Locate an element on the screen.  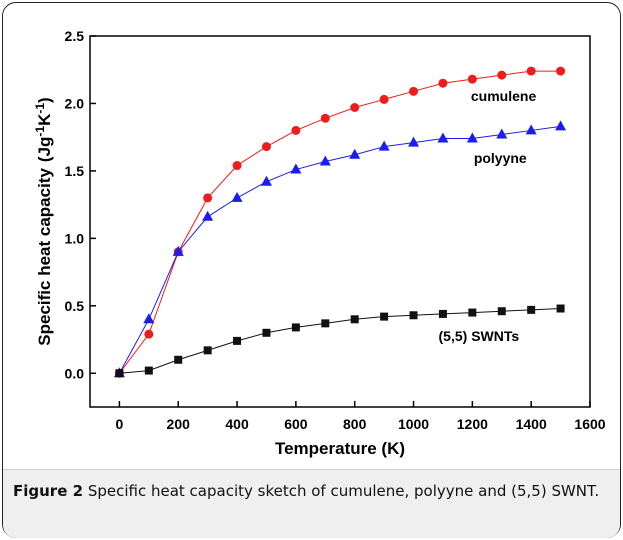
x-axis-title: Temperature (K) is located at coordinates (340, 448).